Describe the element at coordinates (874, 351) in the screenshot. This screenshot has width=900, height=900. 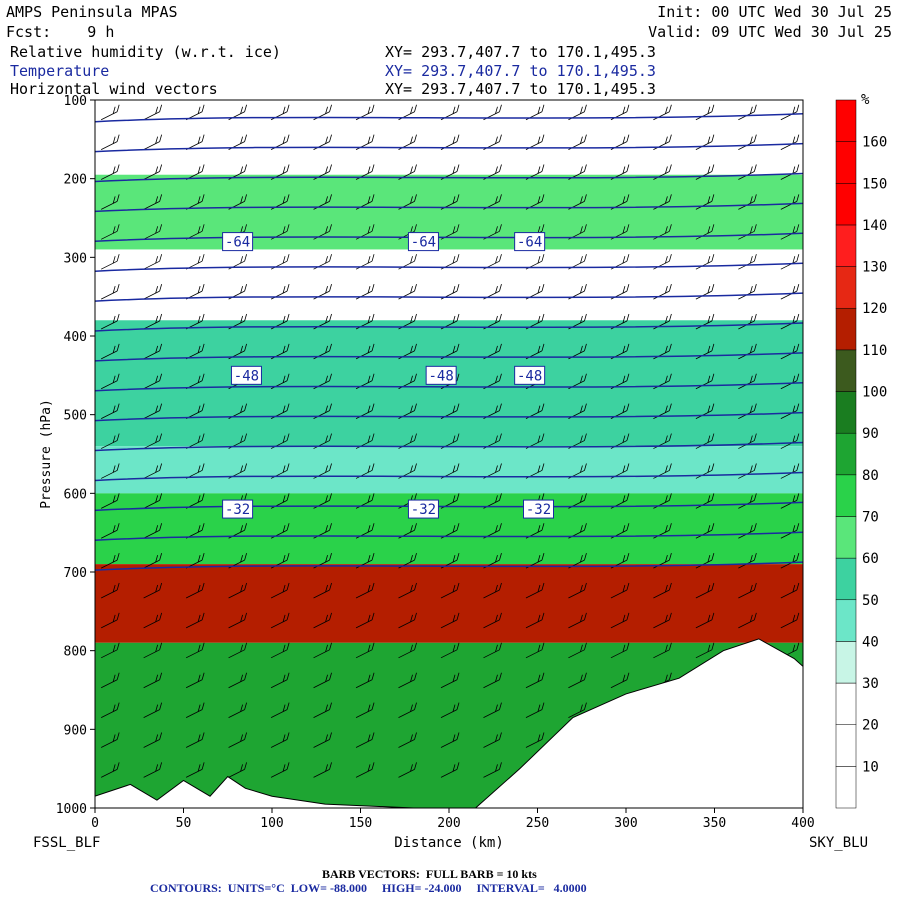
I see `colorbar-tick-label: 110` at that location.